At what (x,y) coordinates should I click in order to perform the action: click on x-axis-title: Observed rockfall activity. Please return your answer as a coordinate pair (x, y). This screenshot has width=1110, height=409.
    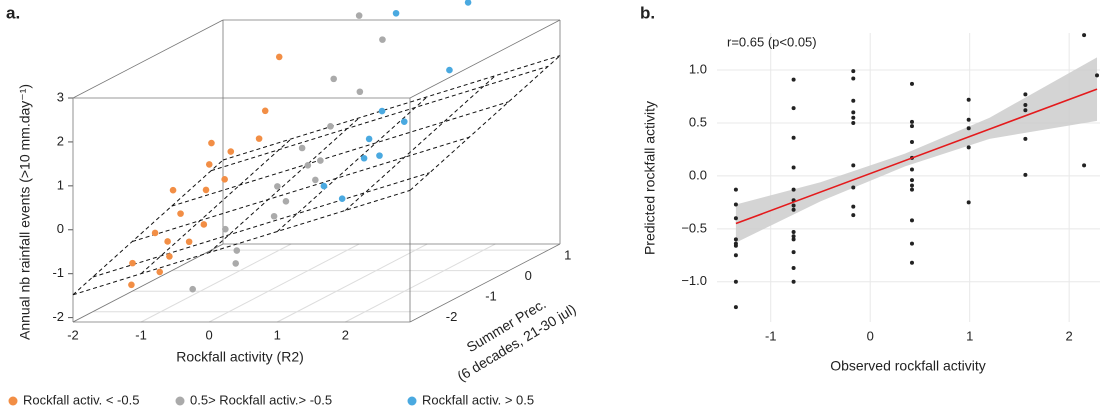
    Looking at the image, I should click on (908, 366).